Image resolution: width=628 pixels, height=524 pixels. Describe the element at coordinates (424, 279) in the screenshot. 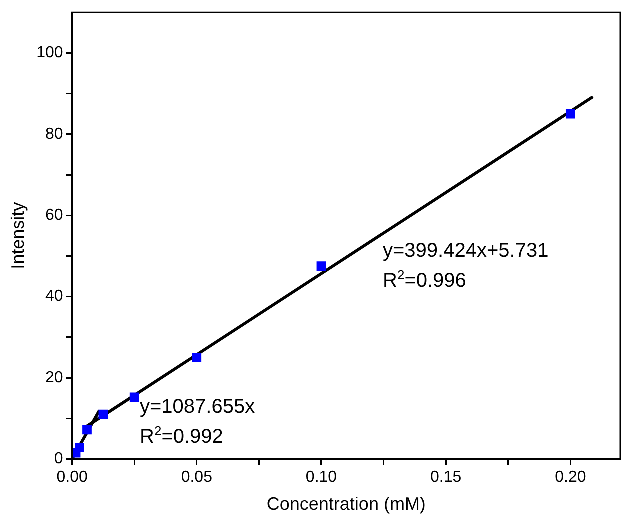

I see `annotation: R$^{2}$=0.996` at that location.